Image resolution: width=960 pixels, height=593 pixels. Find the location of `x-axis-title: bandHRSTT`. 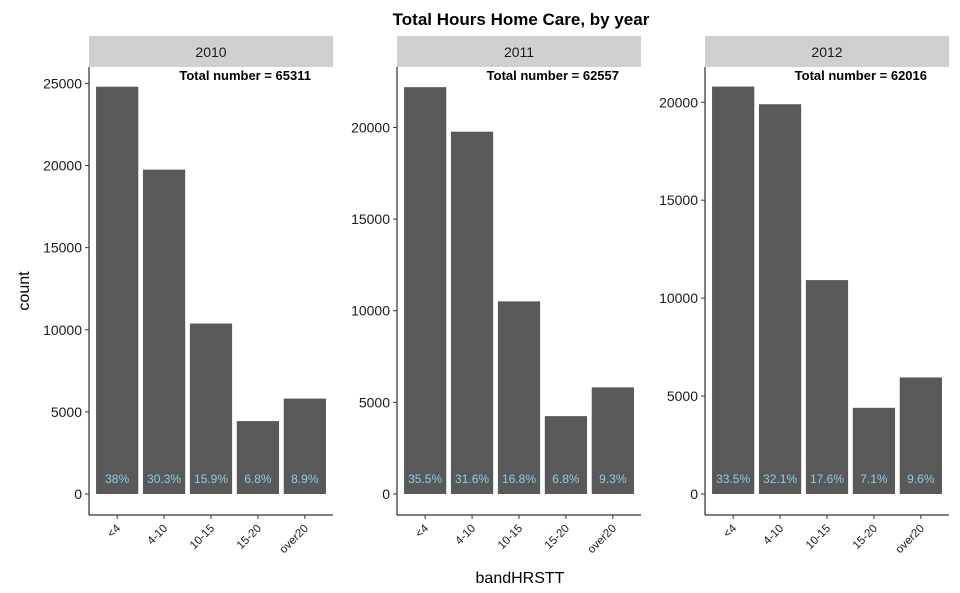

x-axis-title: bandHRSTT is located at coordinates (520, 578).